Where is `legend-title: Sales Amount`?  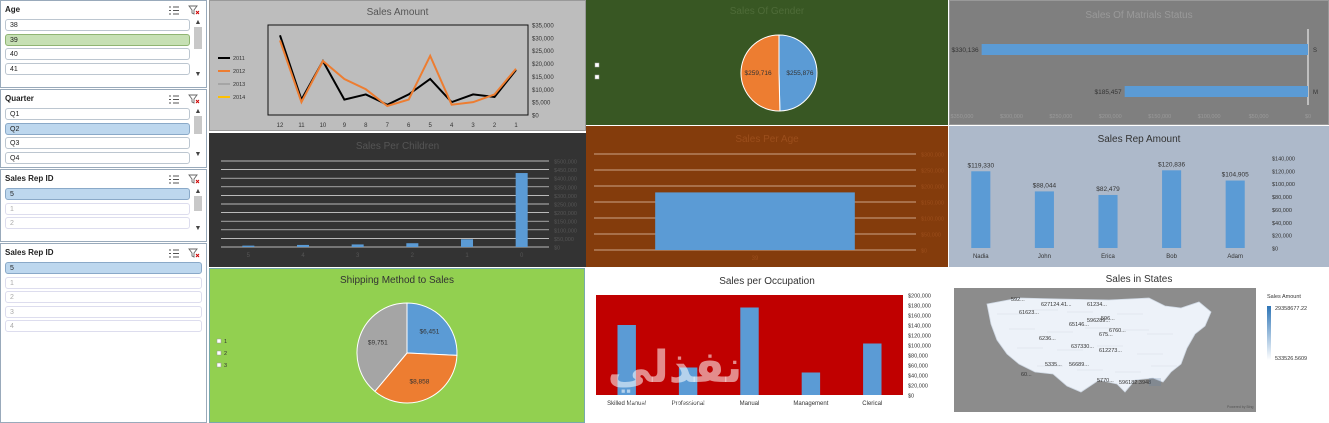 legend-title: Sales Amount is located at coordinates (1284, 297).